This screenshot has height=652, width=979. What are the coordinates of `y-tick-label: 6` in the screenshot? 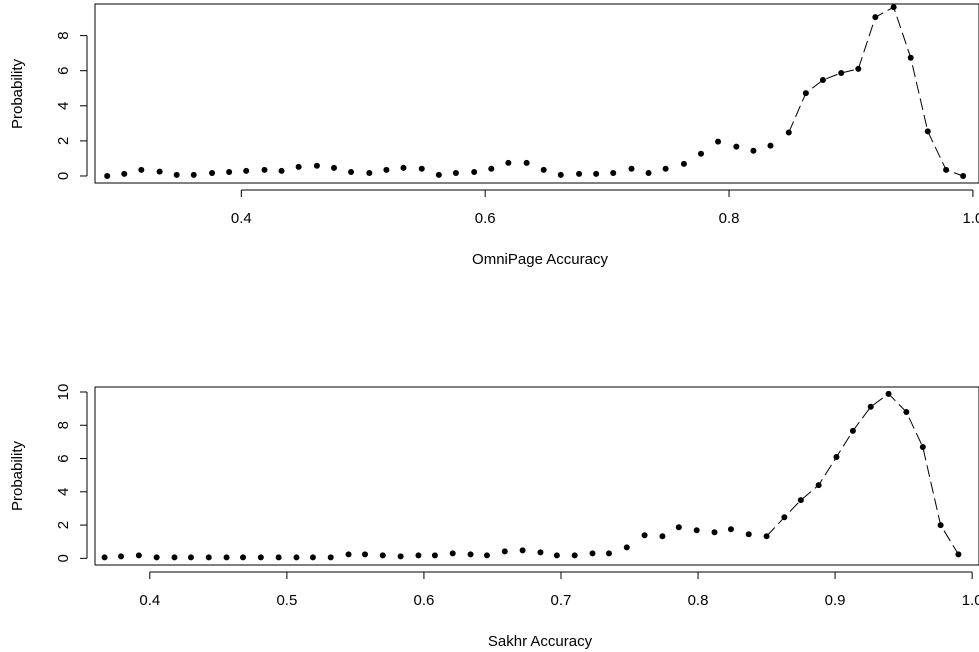 It's located at (63, 458).